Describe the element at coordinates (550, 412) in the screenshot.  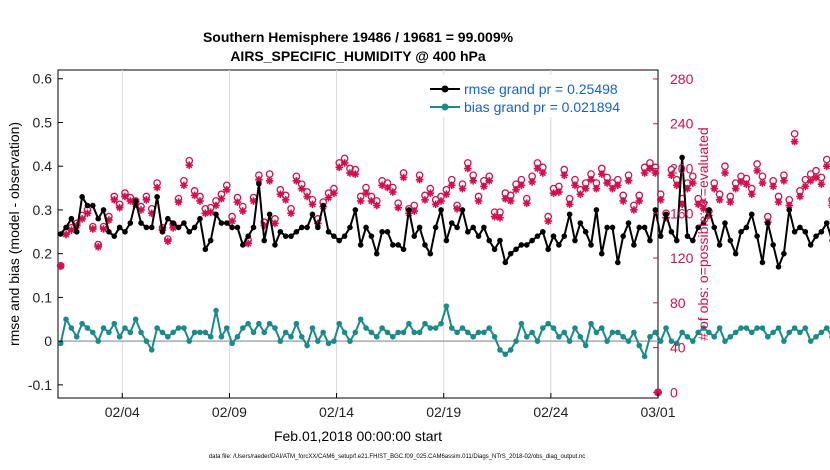
I see `x-tick-label: 02/24` at that location.